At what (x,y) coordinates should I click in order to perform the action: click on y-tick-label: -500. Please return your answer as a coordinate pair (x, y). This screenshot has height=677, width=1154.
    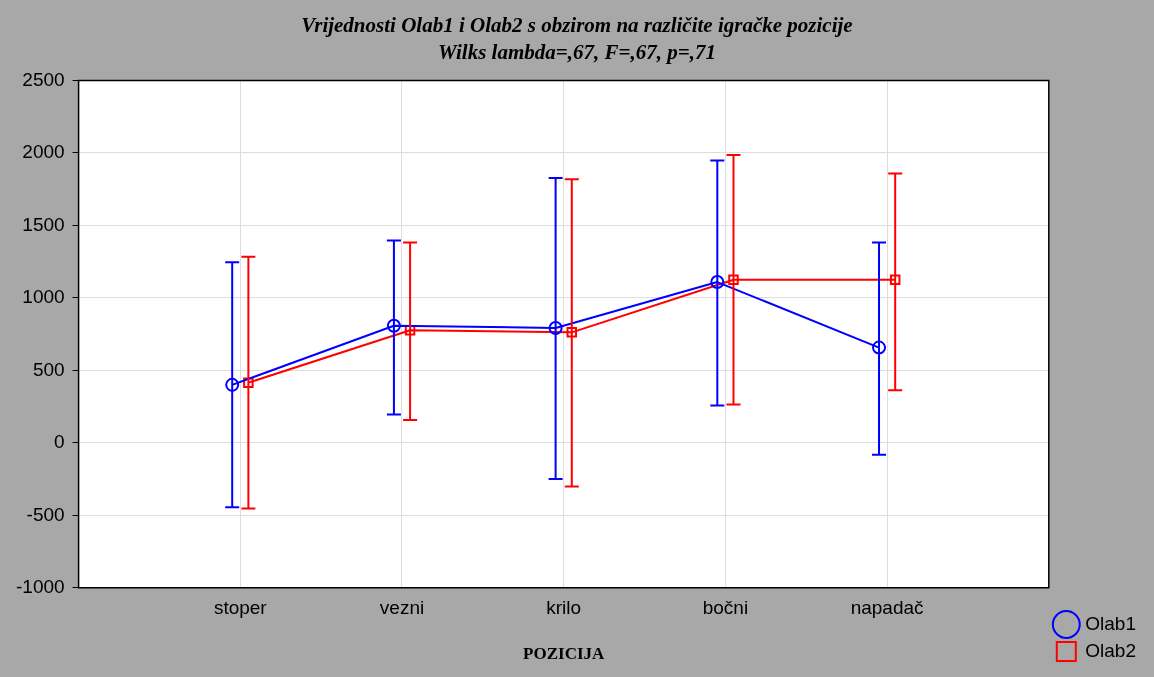
    Looking at the image, I should click on (45, 514).